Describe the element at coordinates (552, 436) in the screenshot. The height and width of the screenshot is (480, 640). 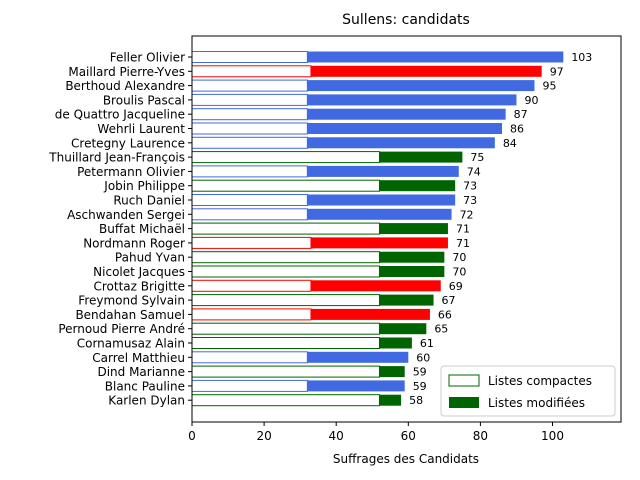
I see `x-tick-label: 100` at that location.